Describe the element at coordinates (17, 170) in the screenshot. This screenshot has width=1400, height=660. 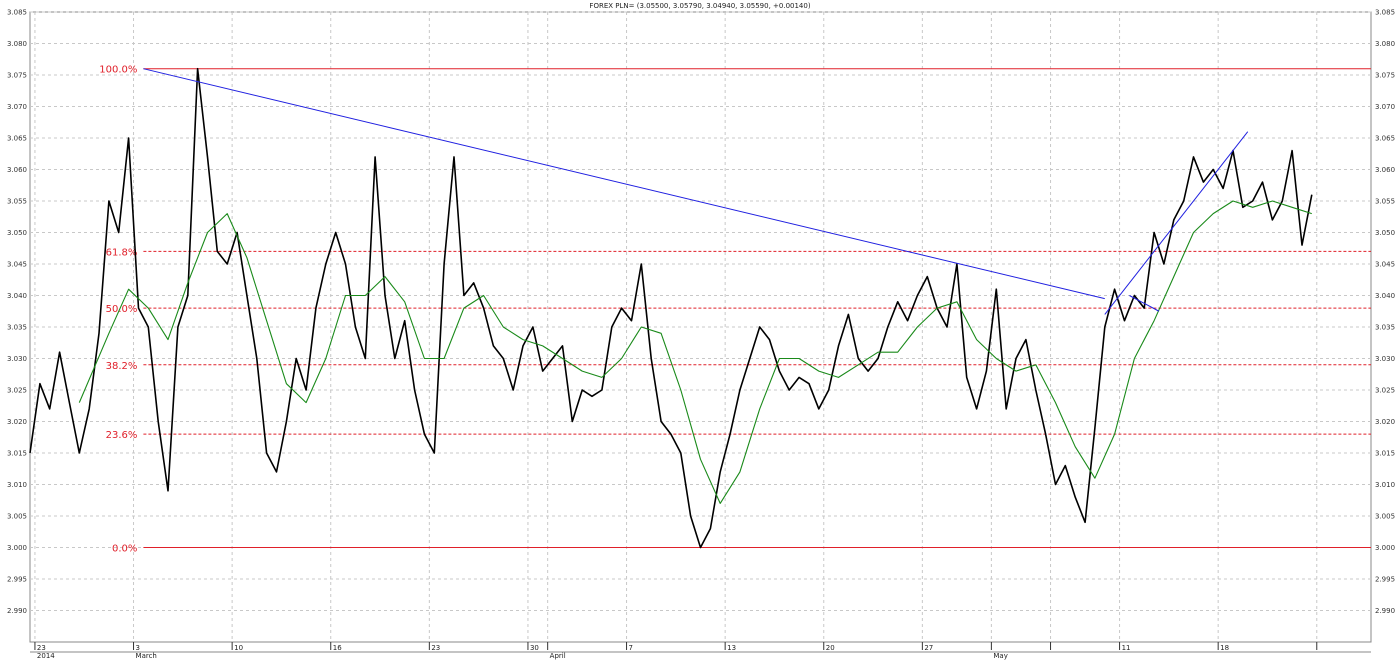
I see `y-tick-label-left: 3.060` at that location.